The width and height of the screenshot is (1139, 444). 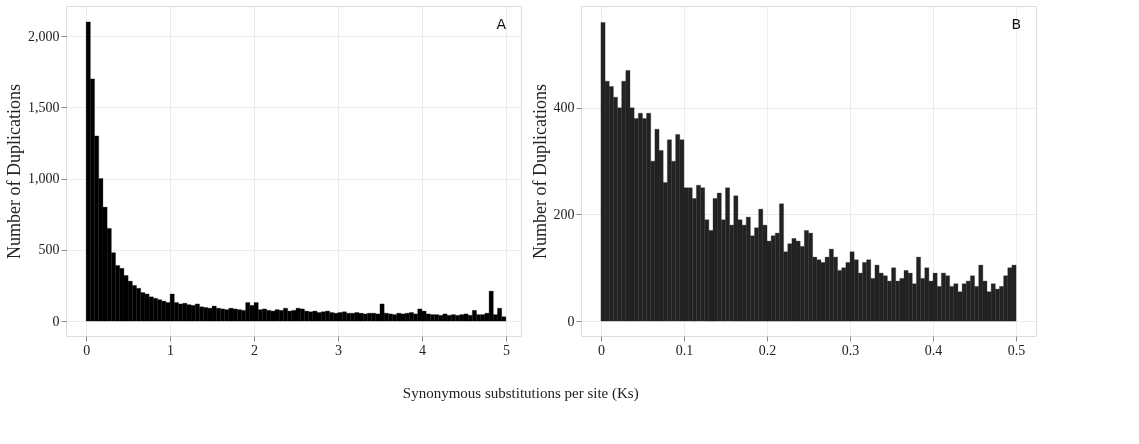 I want to click on annotation: B, so click(x=1016, y=24).